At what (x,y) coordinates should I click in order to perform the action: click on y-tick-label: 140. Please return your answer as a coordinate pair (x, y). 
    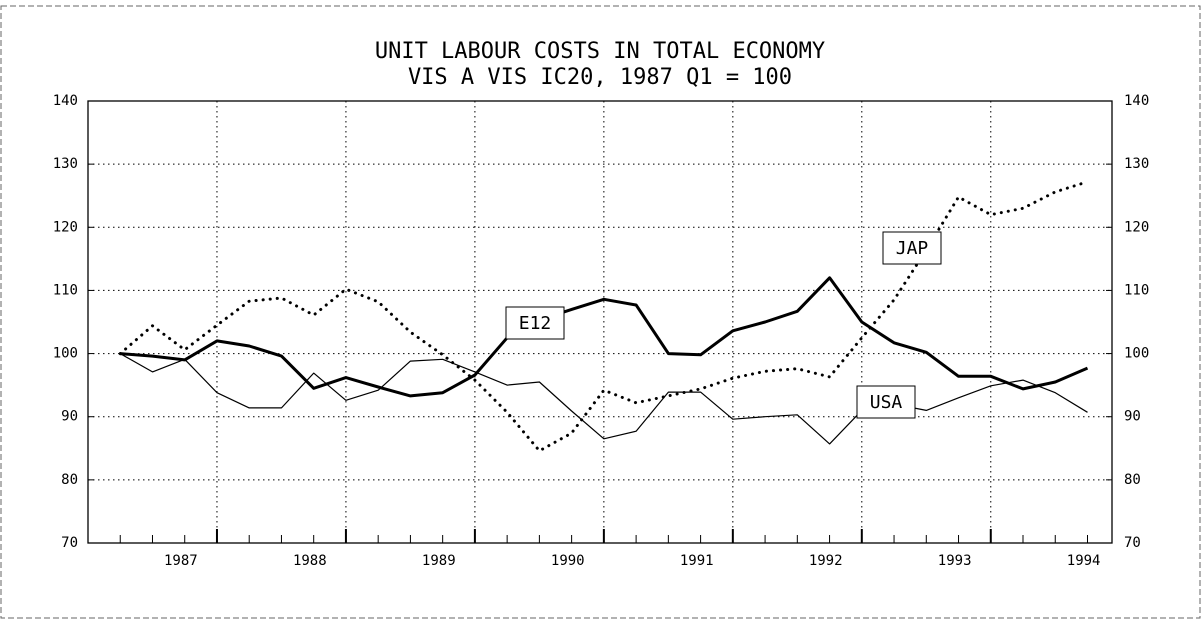
    Looking at the image, I should click on (65, 101).